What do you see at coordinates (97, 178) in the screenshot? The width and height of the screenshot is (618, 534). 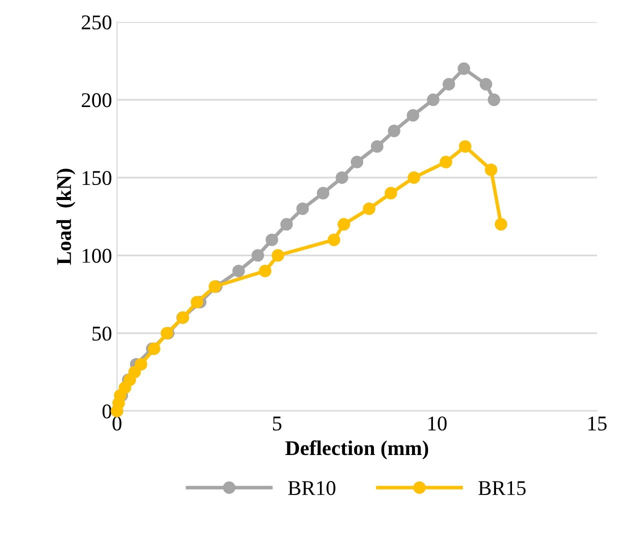 I see `y-tick-label: 150` at bounding box center [97, 178].